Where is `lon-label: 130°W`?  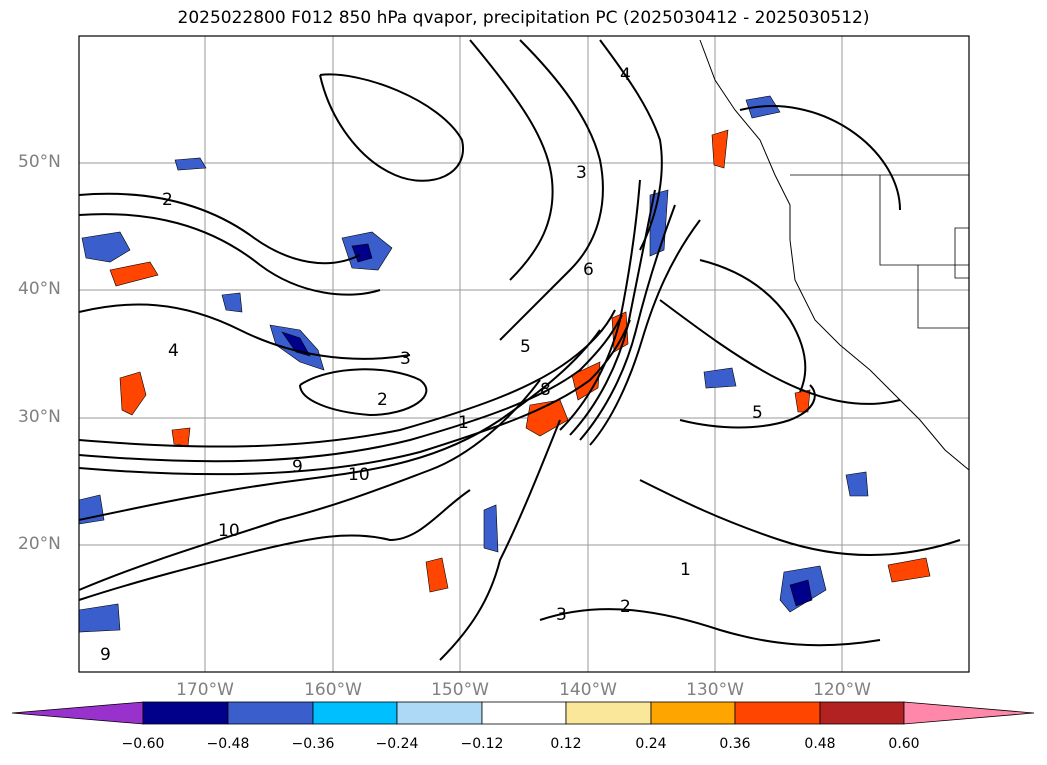
lon-label: 130°W is located at coordinates (715, 690).